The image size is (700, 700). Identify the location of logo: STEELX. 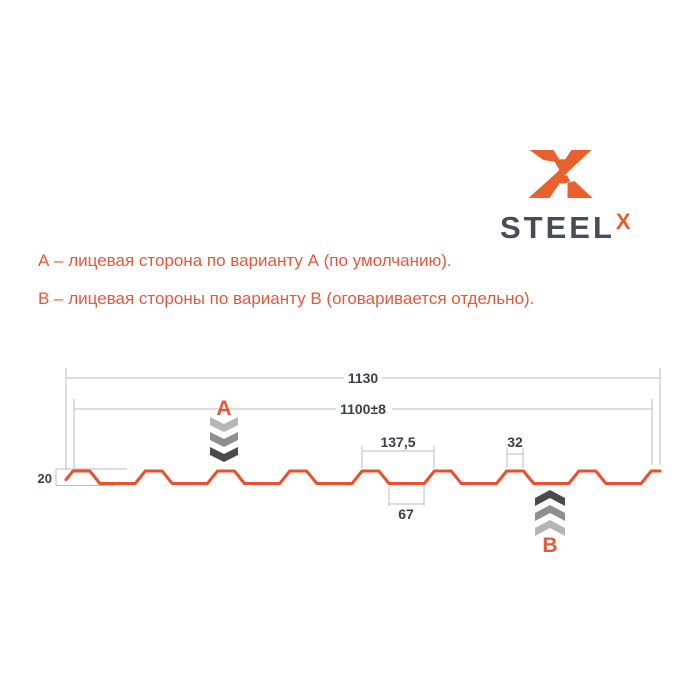
(585, 196).